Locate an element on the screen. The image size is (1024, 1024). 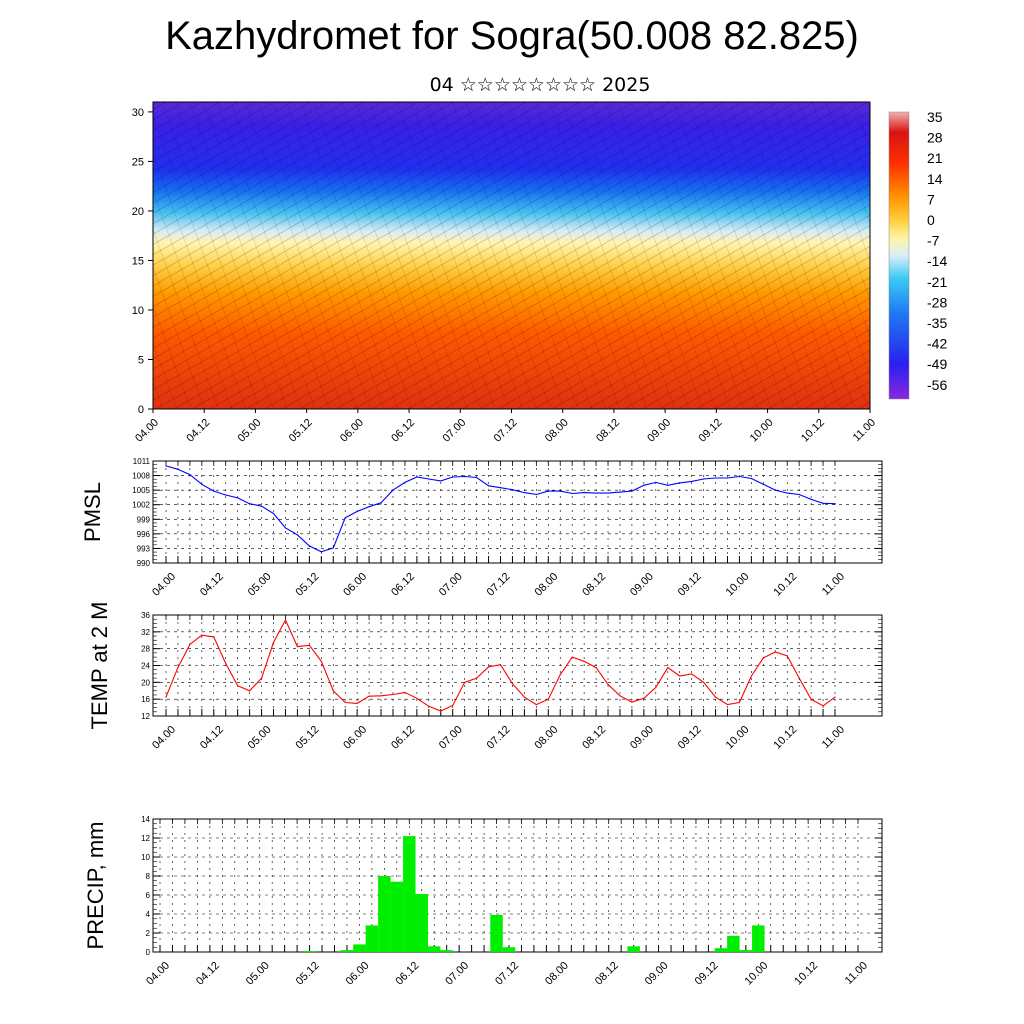
cs-ytick-label: 5 is located at coordinates (141, 360).